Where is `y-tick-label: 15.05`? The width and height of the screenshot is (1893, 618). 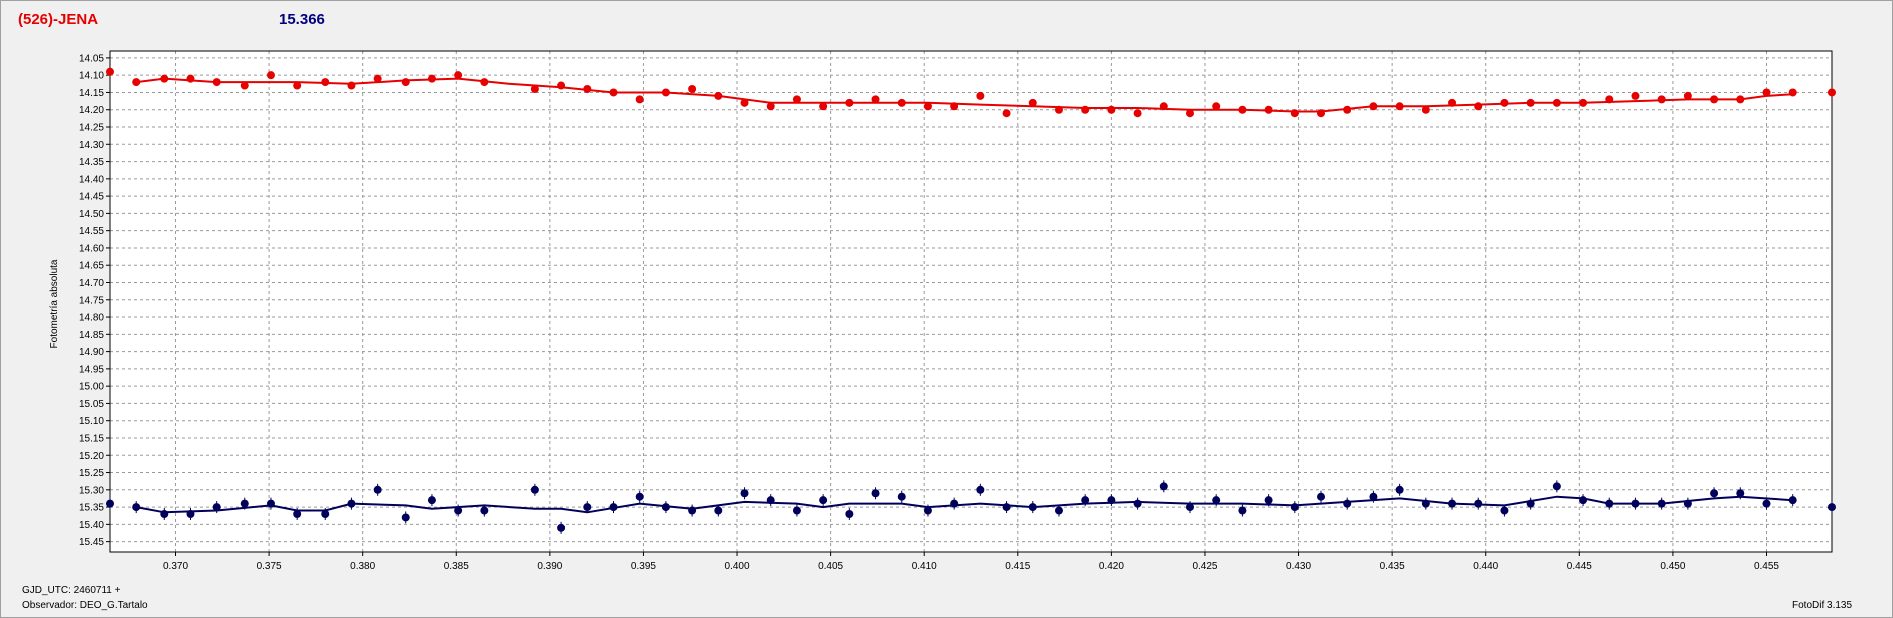 y-tick-label: 15.05 is located at coordinates (91, 404).